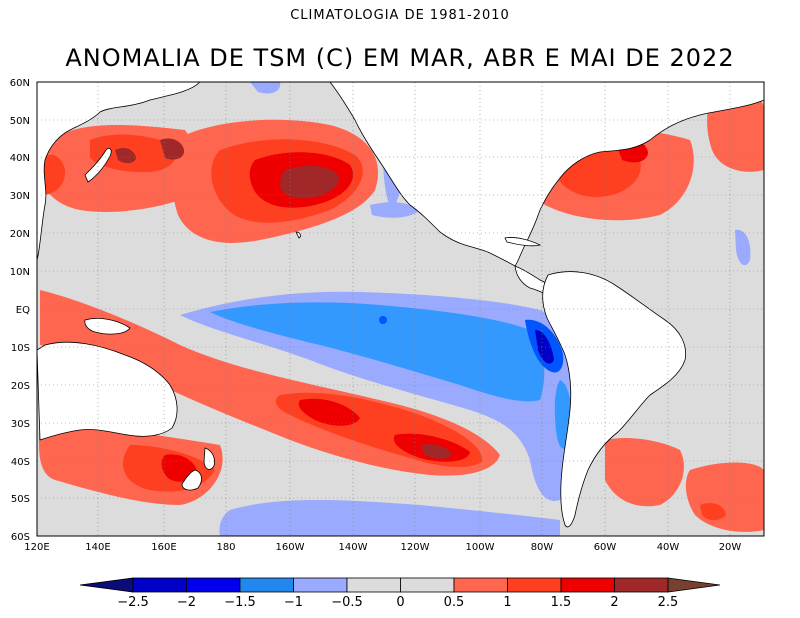 The height and width of the screenshot is (618, 800). Describe the element at coordinates (107, 326) in the screenshot. I see `new-guinea-landmass` at that location.